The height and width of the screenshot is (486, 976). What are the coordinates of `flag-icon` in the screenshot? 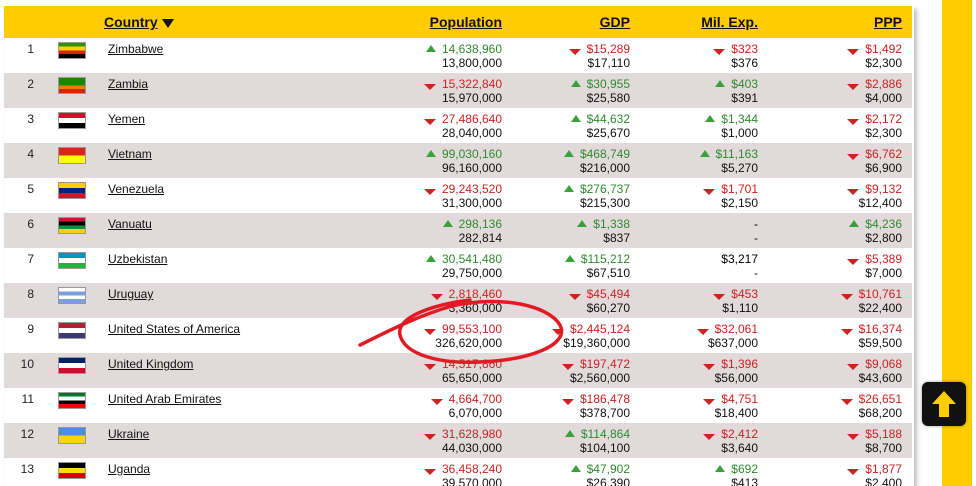 It's located at (72, 120).